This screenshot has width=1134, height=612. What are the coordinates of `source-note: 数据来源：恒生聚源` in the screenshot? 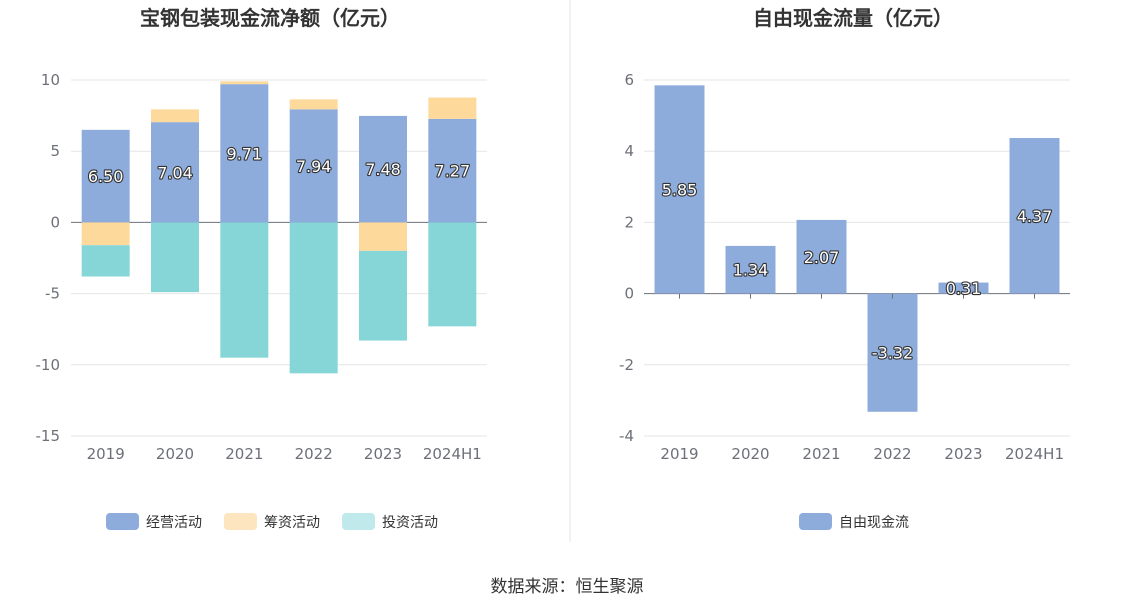 It's located at (567, 587).